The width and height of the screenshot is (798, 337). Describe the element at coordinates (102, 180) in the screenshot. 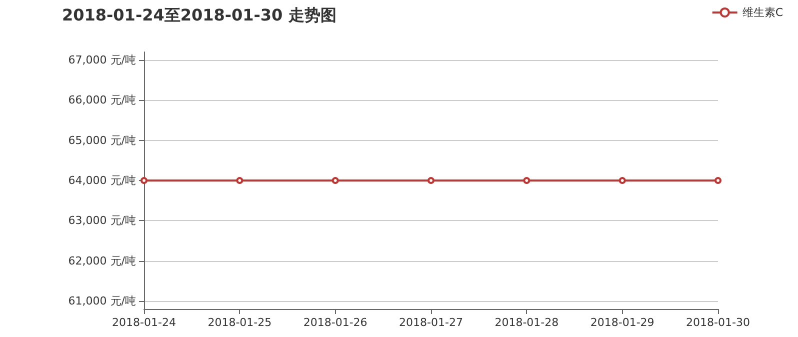

I see `y-tick-label: 64,000 元/吨` at that location.